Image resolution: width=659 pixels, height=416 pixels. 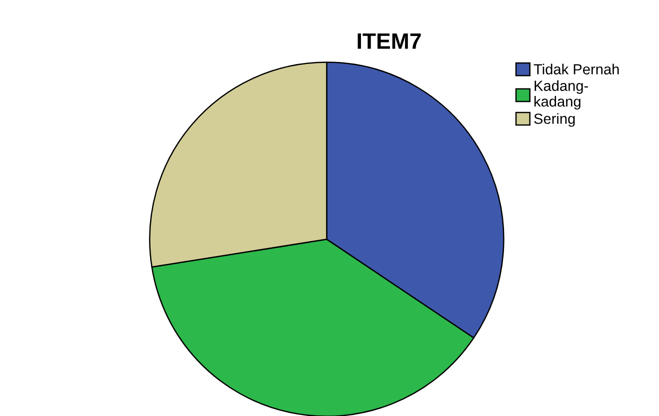 What do you see at coordinates (561, 95) in the screenshot?
I see `legend-label: Kadang- kadang` at bounding box center [561, 95].